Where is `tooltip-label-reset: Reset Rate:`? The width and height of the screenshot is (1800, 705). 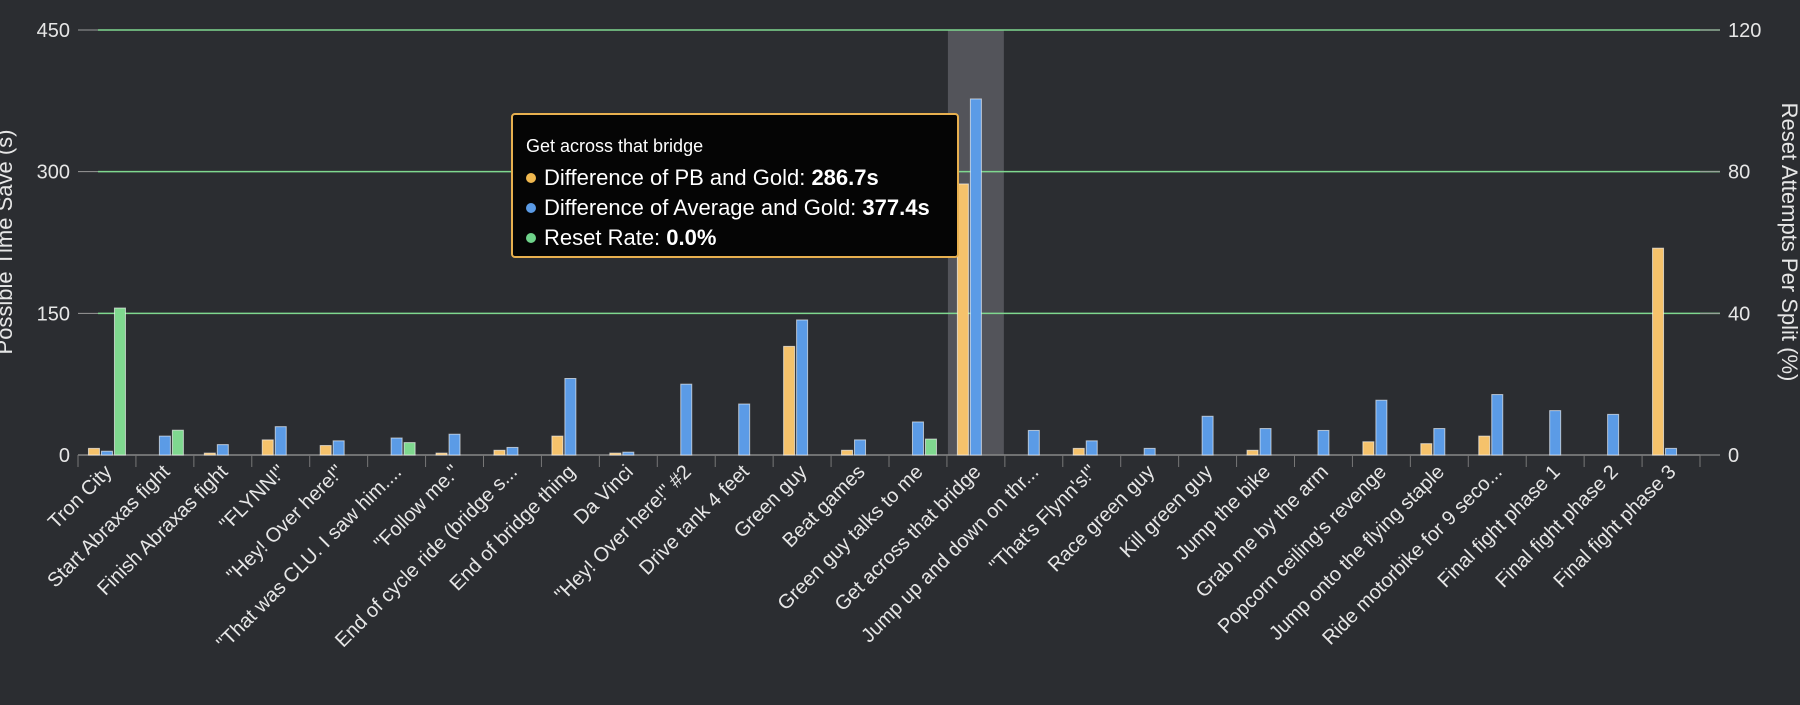 tooltip-label-reset: Reset Rate: is located at coordinates (602, 237).